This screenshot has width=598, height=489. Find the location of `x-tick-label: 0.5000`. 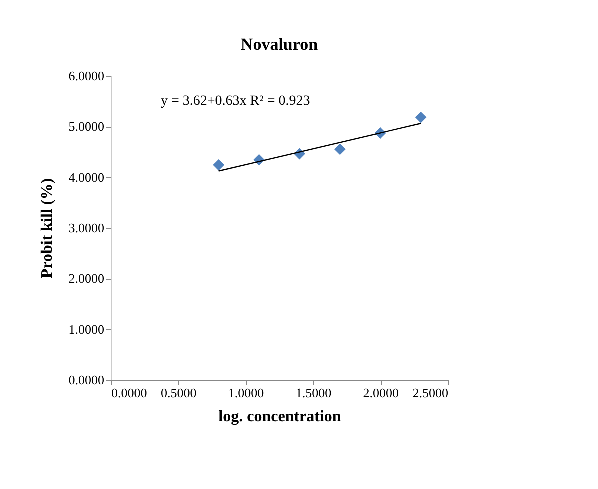

x-tick-label: 0.5000 is located at coordinates (179, 393).